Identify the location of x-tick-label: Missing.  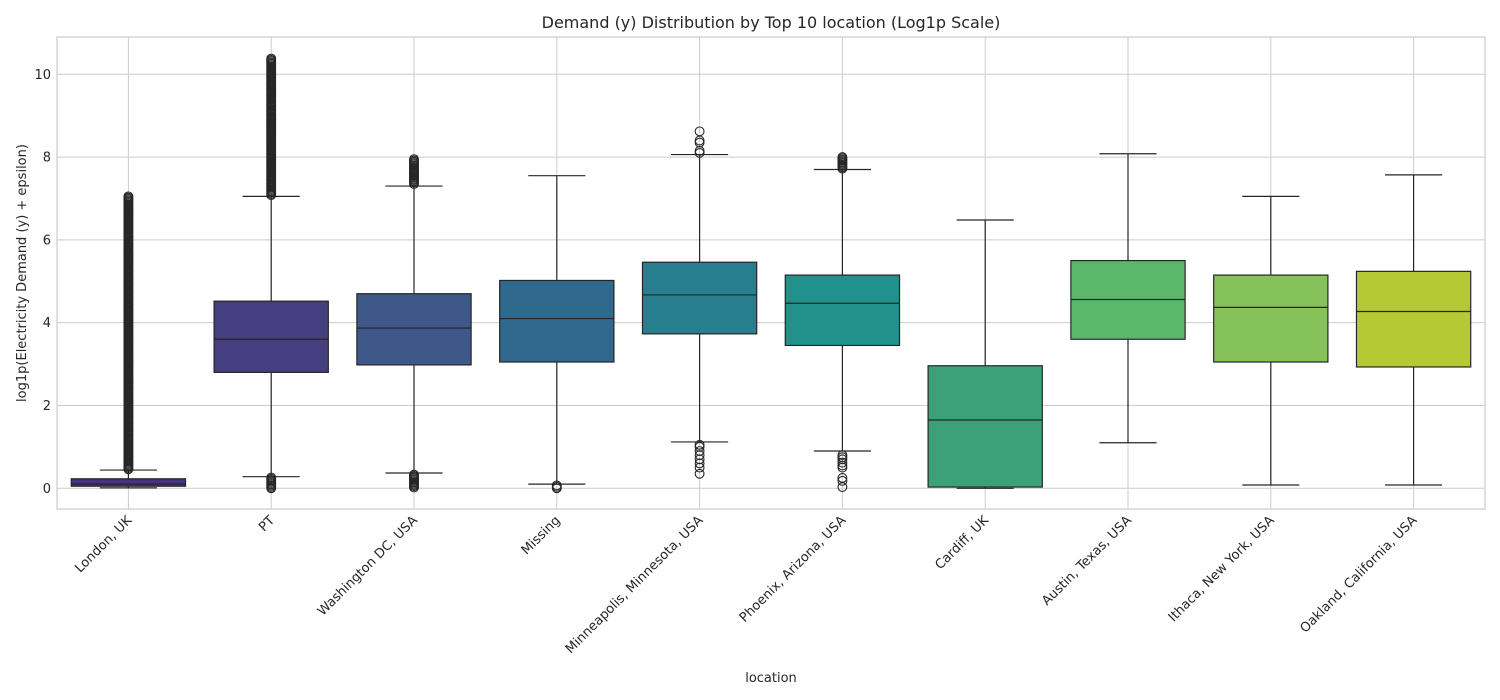
(541, 535).